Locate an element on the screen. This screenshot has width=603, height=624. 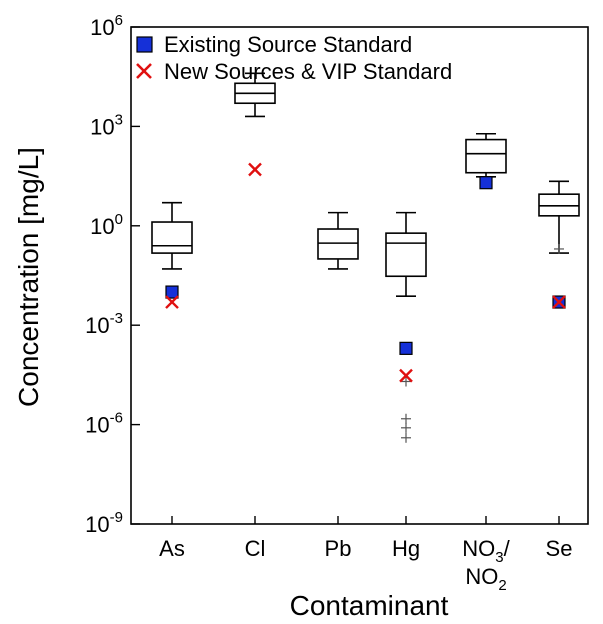
y-tick-label-1: 10³ is located at coordinates (106, 125).